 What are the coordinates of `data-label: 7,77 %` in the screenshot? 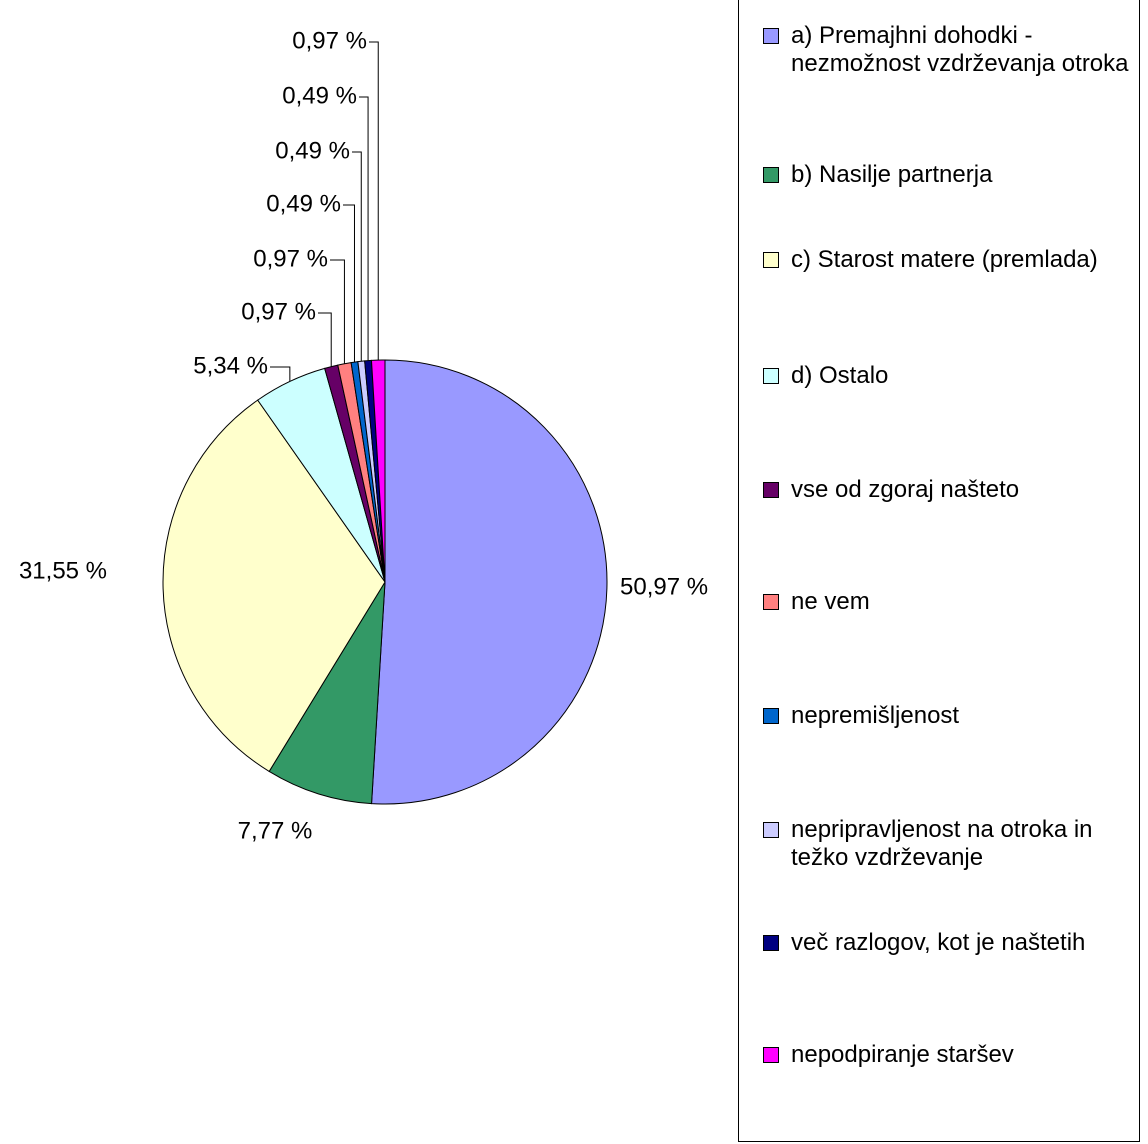 It's located at (275, 830).